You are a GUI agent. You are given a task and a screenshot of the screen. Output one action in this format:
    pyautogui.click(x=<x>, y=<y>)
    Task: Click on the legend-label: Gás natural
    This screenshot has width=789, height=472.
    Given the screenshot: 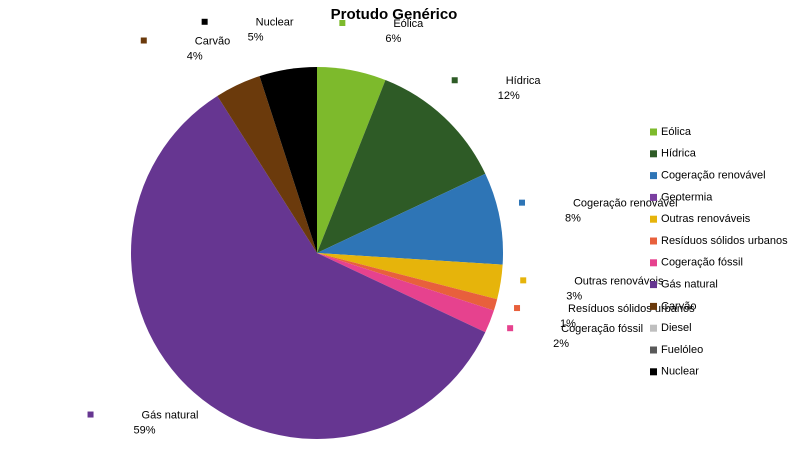 What is the action you would take?
    pyautogui.click(x=689, y=285)
    